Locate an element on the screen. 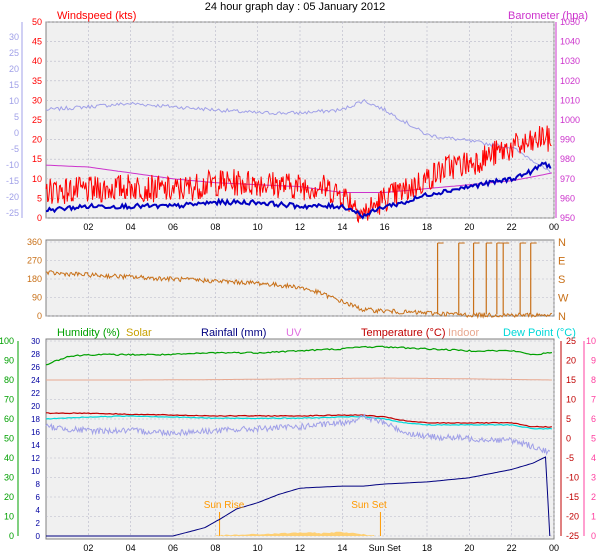 This screenshot has width=600, height=555. temperature-series is located at coordinates (298, 136).